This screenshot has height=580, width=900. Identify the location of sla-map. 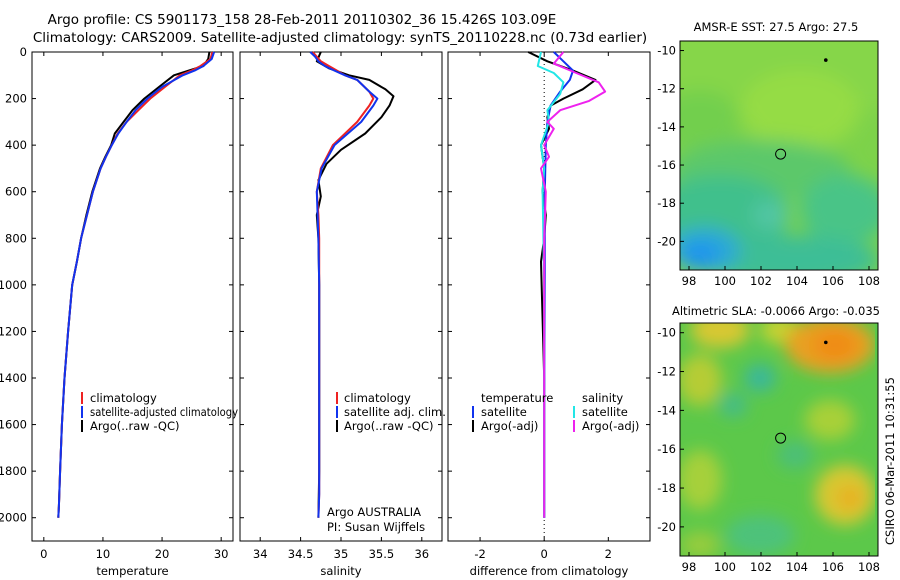
(779, 439).